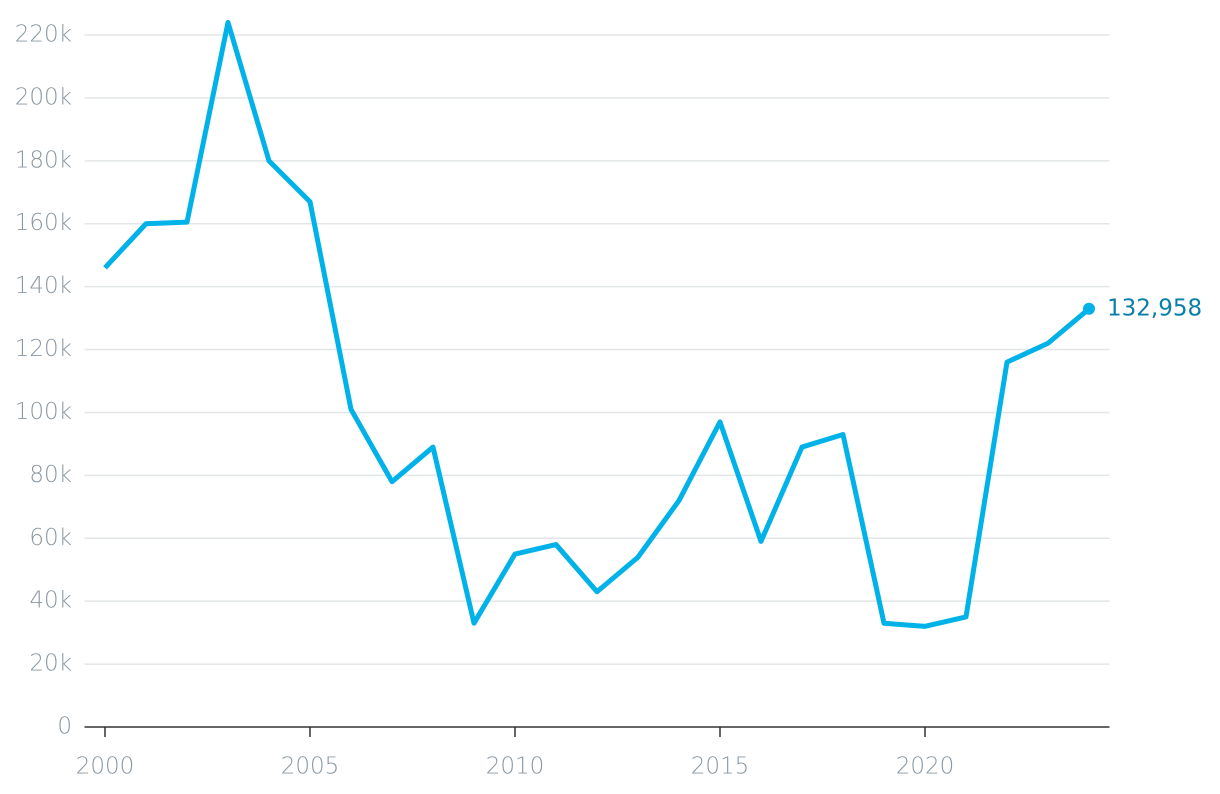 This screenshot has height=794, width=1220. What do you see at coordinates (43, 160) in the screenshot?
I see `y-tick-label: 180k` at bounding box center [43, 160].